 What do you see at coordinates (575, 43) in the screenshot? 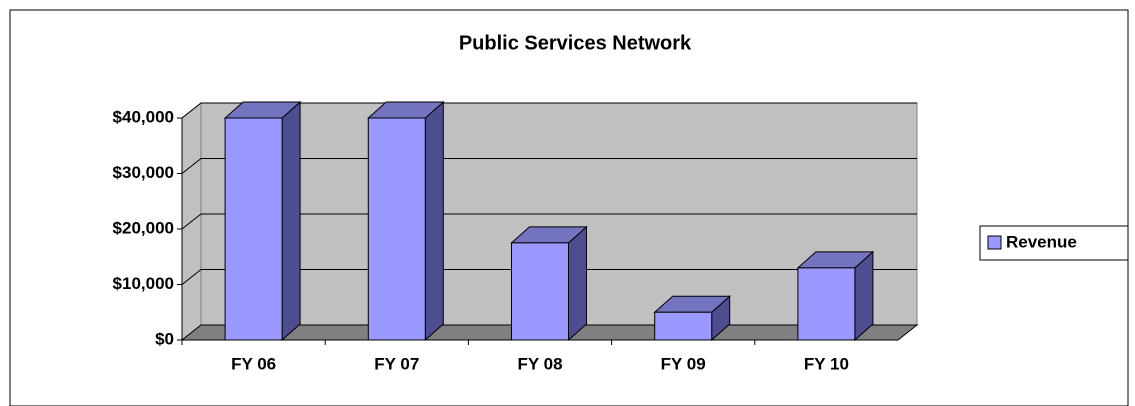
I see `chart-title: Public Services Network` at bounding box center [575, 43].